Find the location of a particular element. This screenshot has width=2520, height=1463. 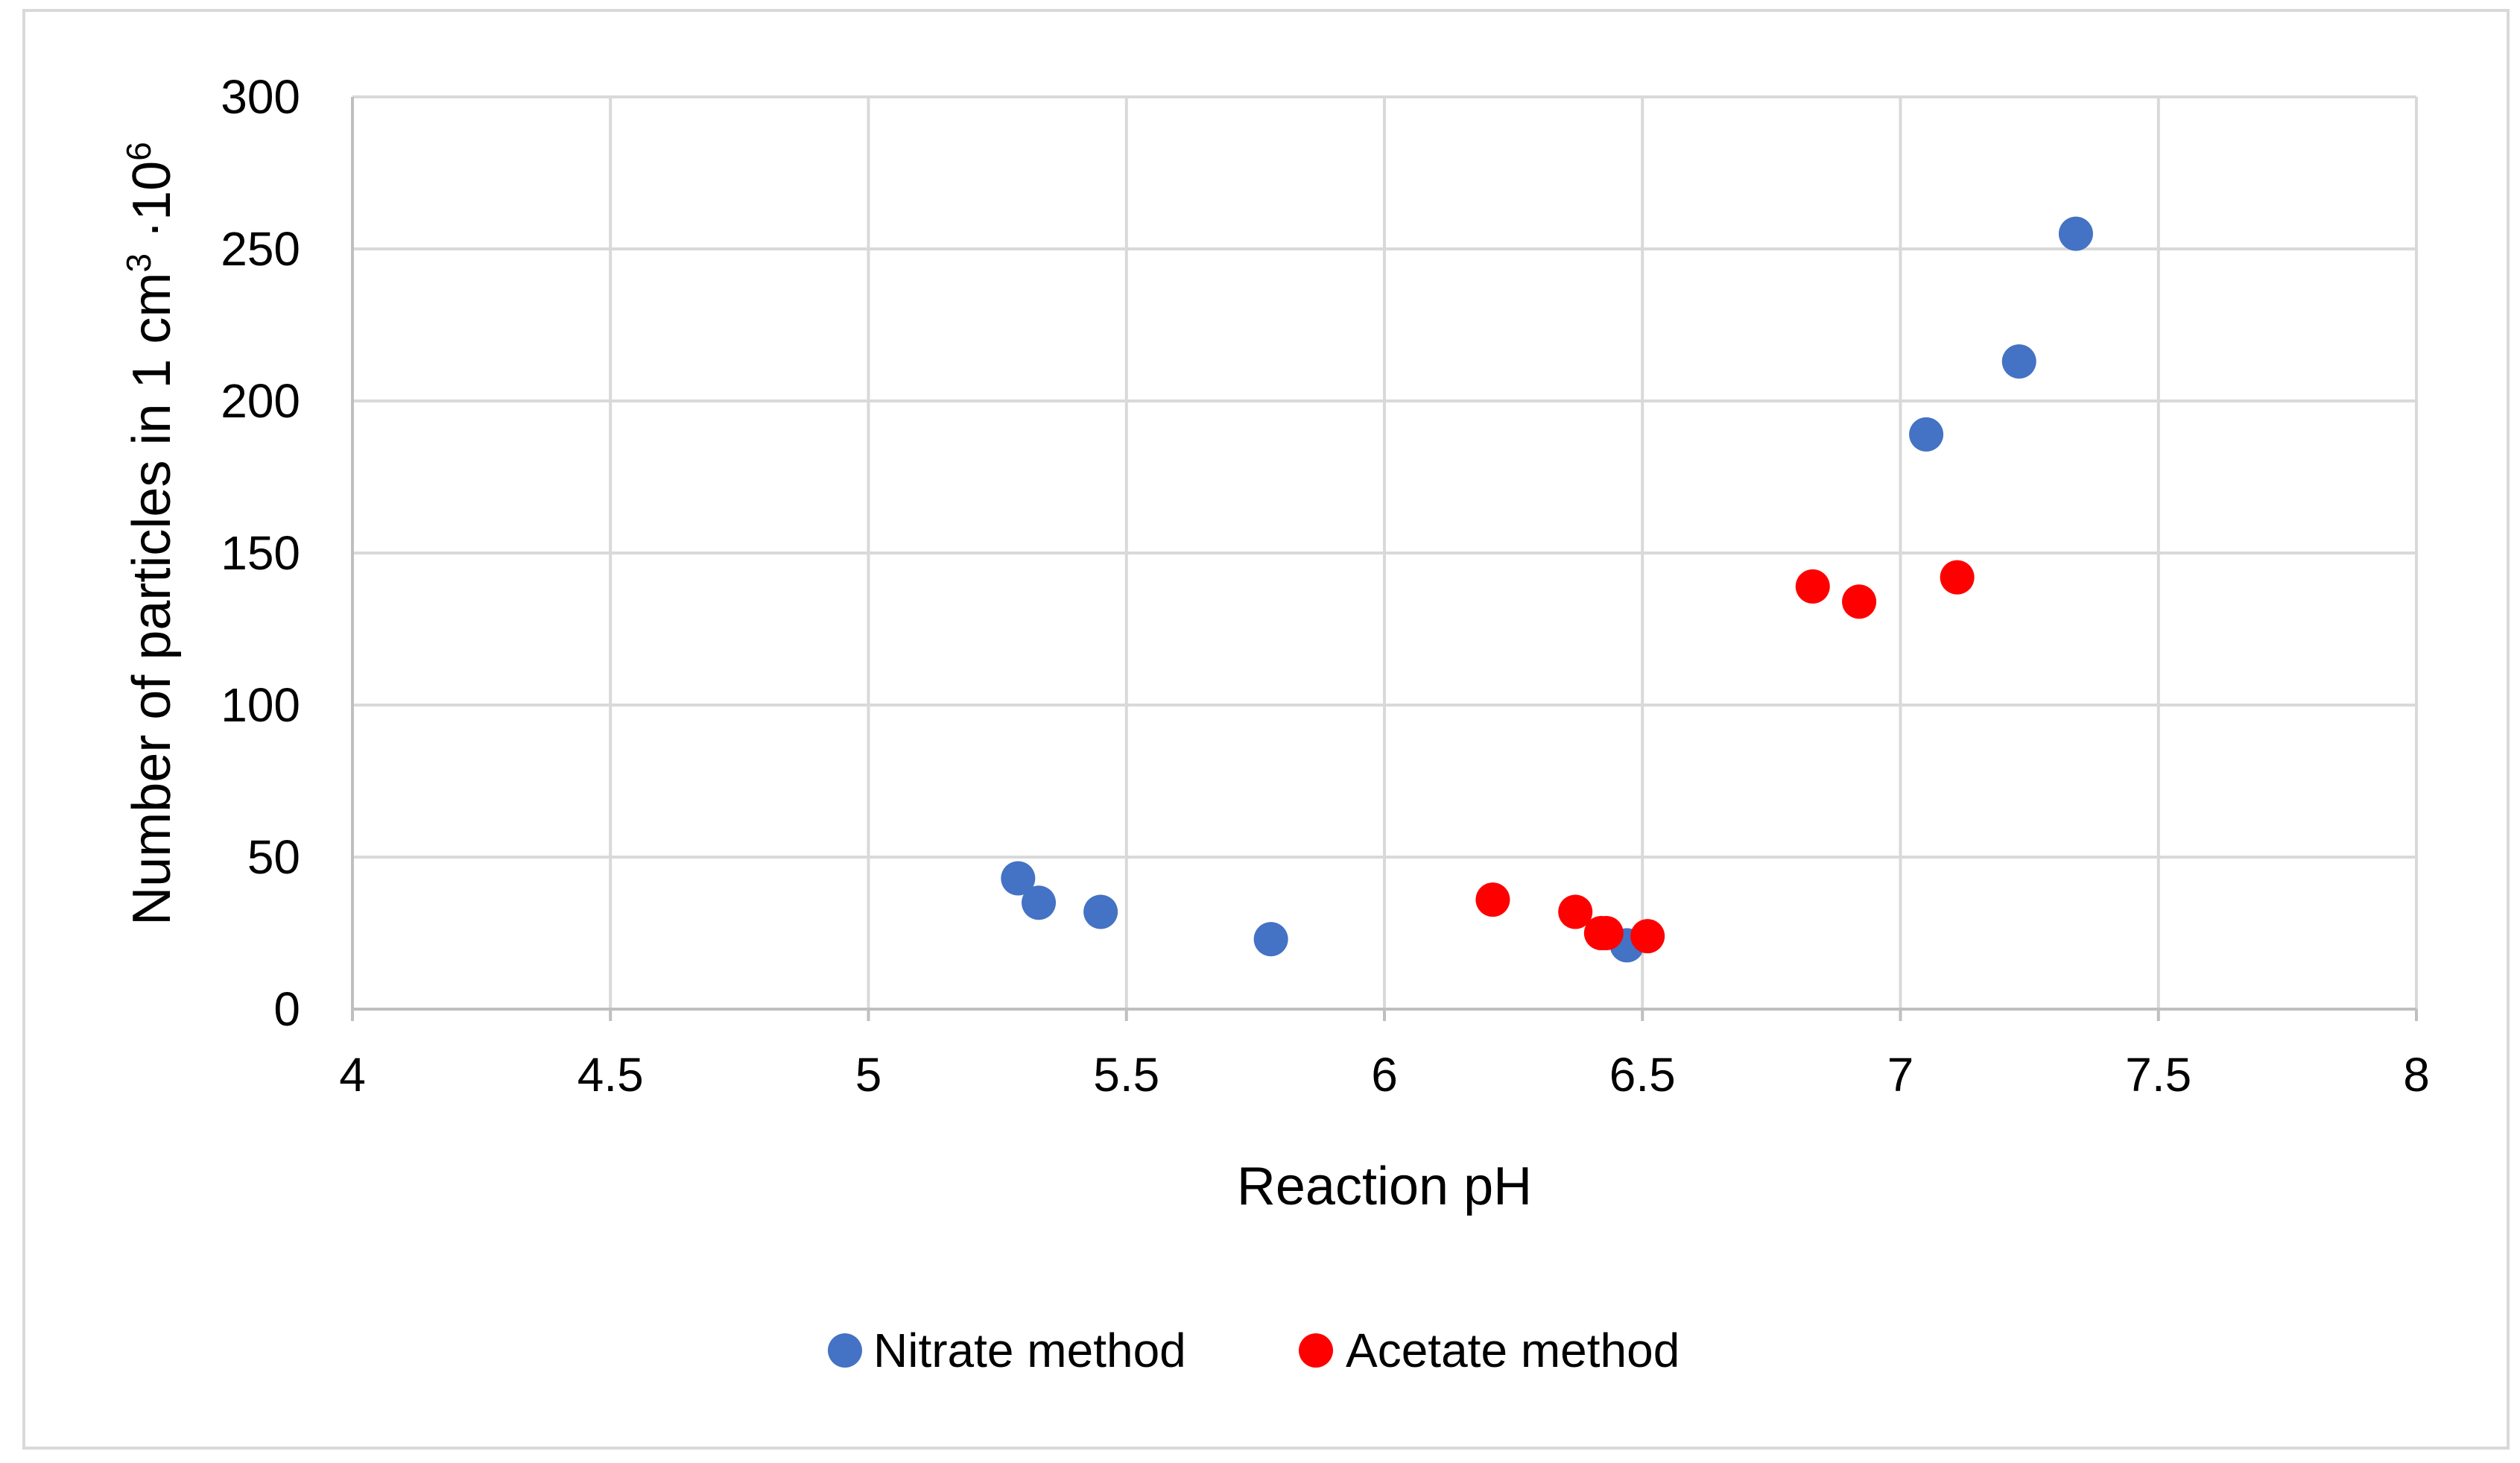

x-tick-label: 7 is located at coordinates (1900, 1075).